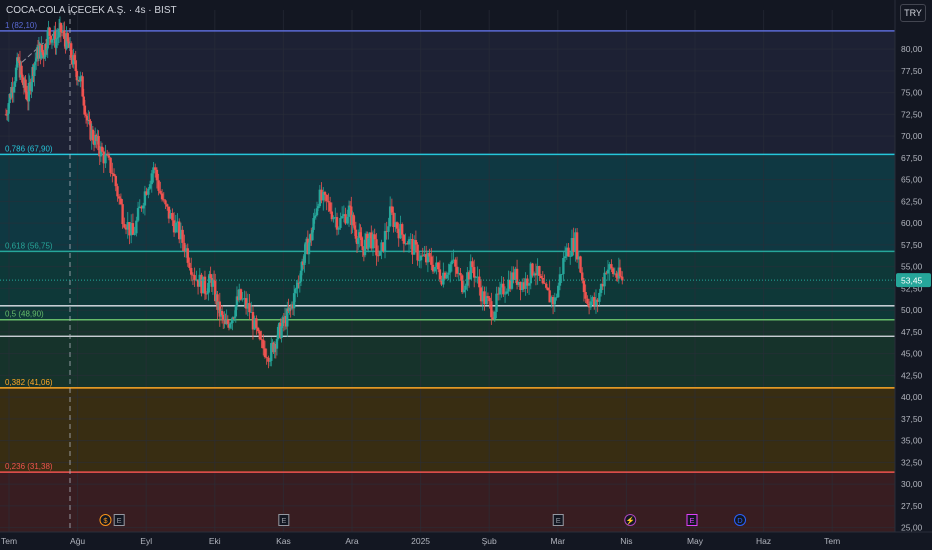 Image resolution: width=932 pixels, height=550 pixels. Describe the element at coordinates (626, 541) in the screenshot. I see `time-tick-label: Nis` at that location.